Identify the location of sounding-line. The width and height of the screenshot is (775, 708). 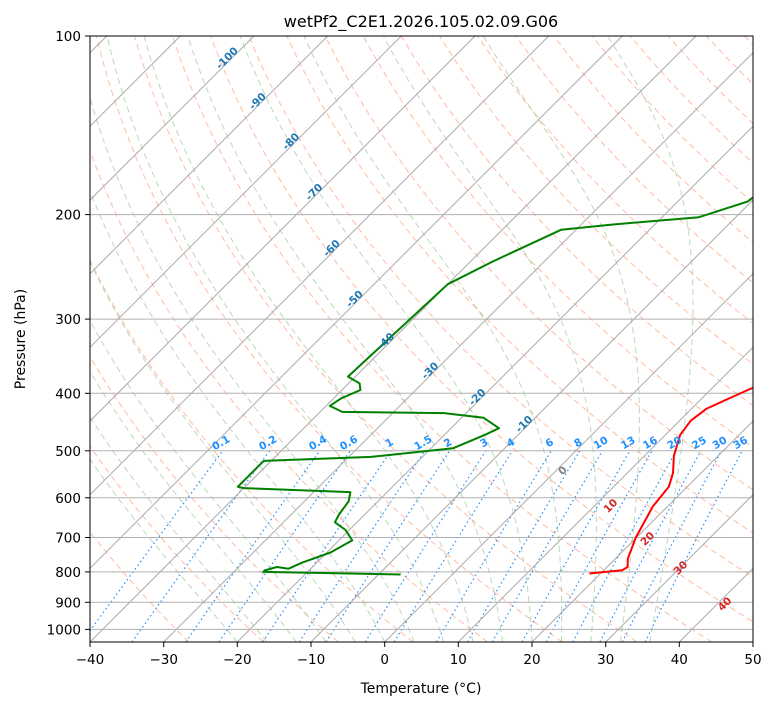
(671, 480).